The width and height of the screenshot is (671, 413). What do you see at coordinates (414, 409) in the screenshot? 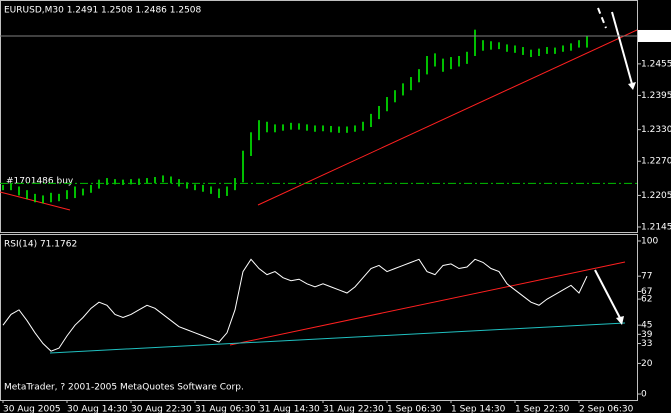
I see `x-tick-label: 1 Sep 06:30` at bounding box center [414, 409].